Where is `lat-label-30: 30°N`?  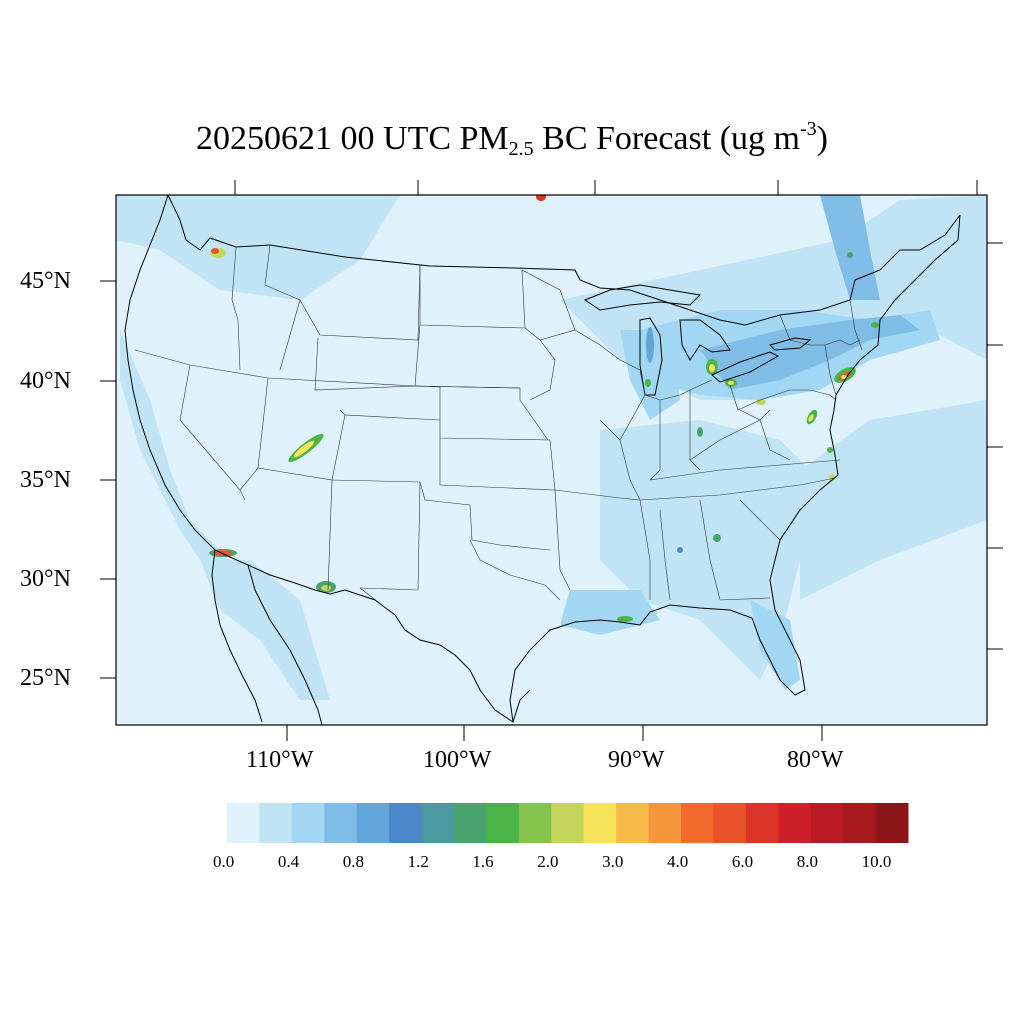
lat-label-30: 30°N is located at coordinates (45, 579).